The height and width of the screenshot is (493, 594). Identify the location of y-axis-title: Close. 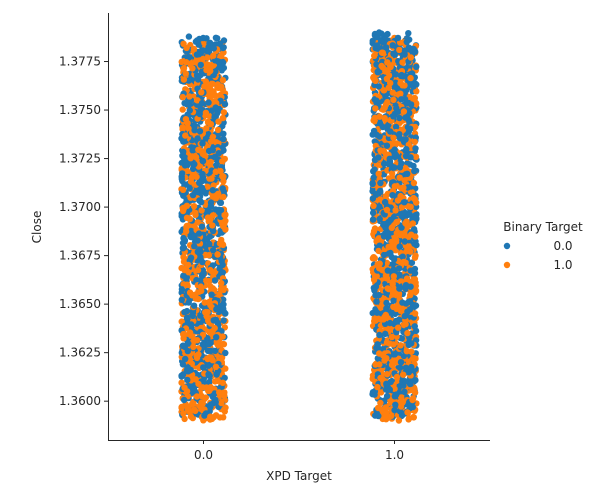
(37, 227).